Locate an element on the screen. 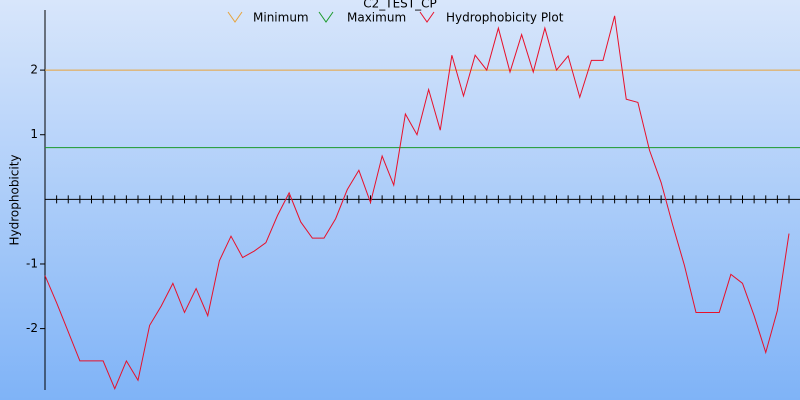  legend-label: Maximum is located at coordinates (376, 18).